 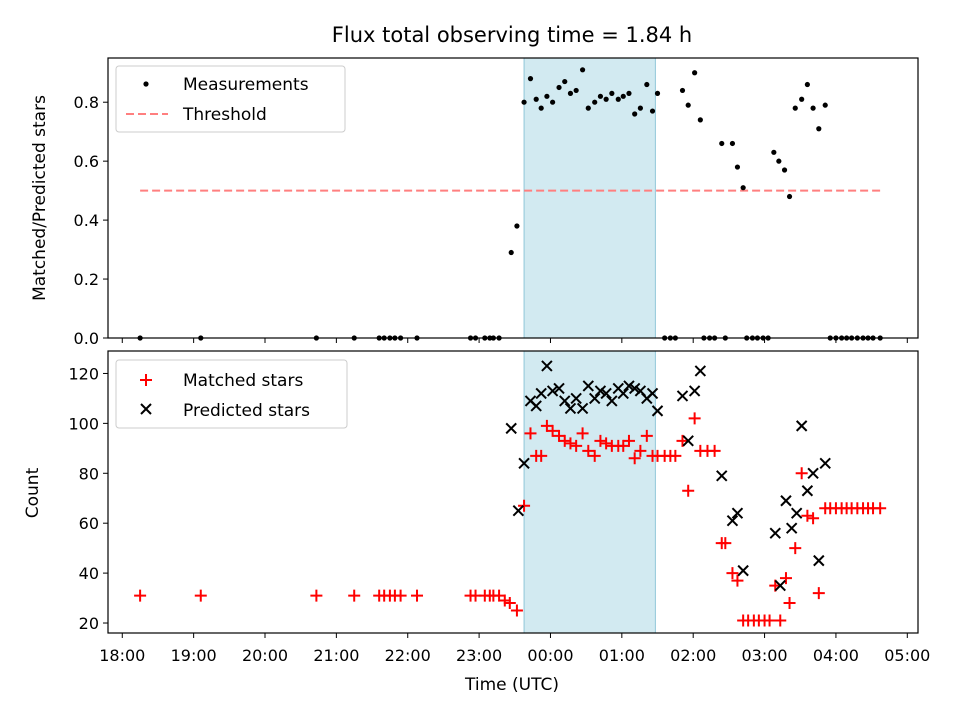 I want to click on top-x-ticks, so click(x=514, y=340).